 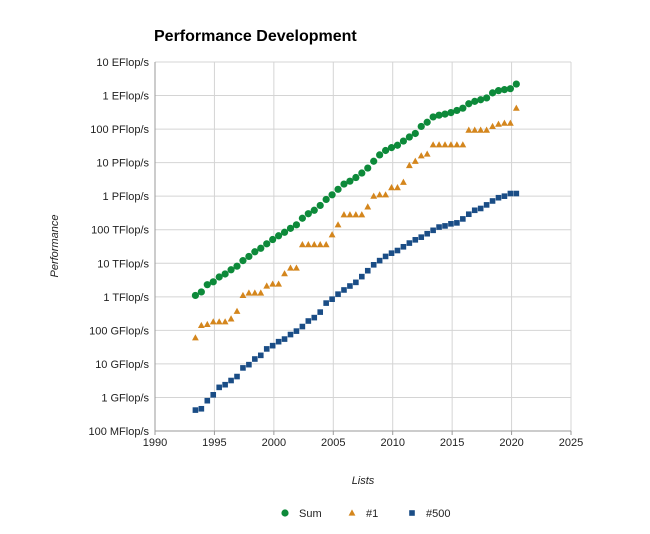 I want to click on y-tick-label: 10 GFlop/s, so click(x=122, y=365).